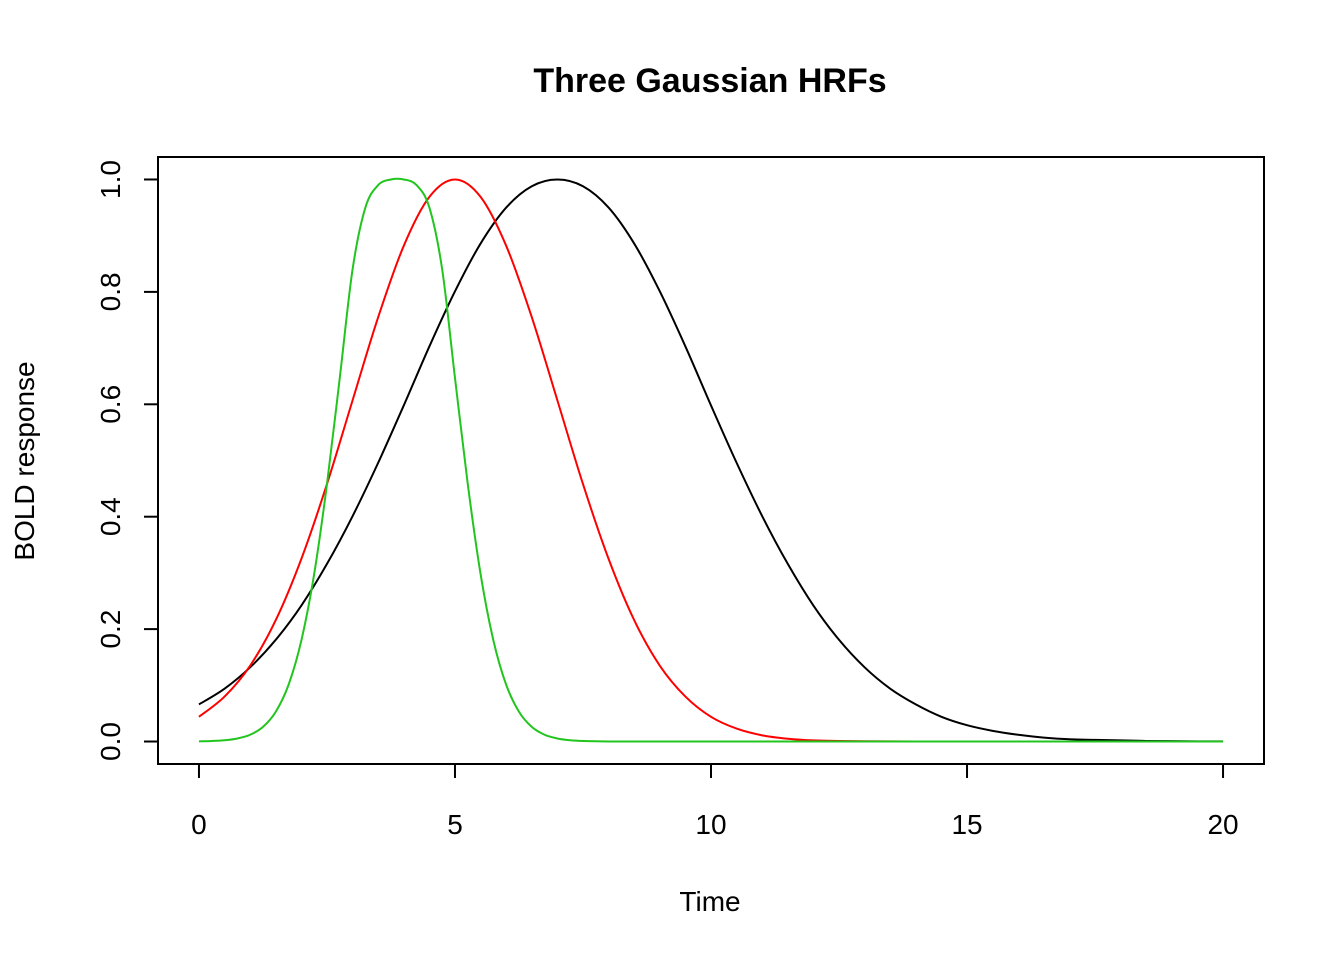 The image size is (1344, 960). Describe the element at coordinates (199, 824) in the screenshot. I see `x-tick-label: 0` at that location.